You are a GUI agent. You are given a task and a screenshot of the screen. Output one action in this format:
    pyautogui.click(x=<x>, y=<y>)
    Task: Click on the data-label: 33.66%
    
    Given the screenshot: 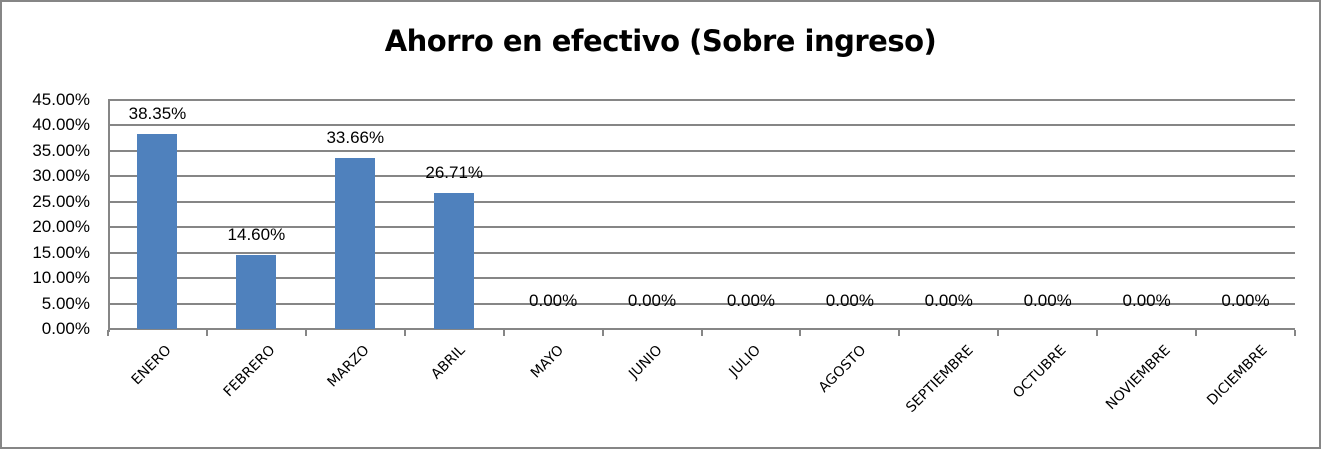 What is the action you would take?
    pyautogui.click(x=355, y=137)
    